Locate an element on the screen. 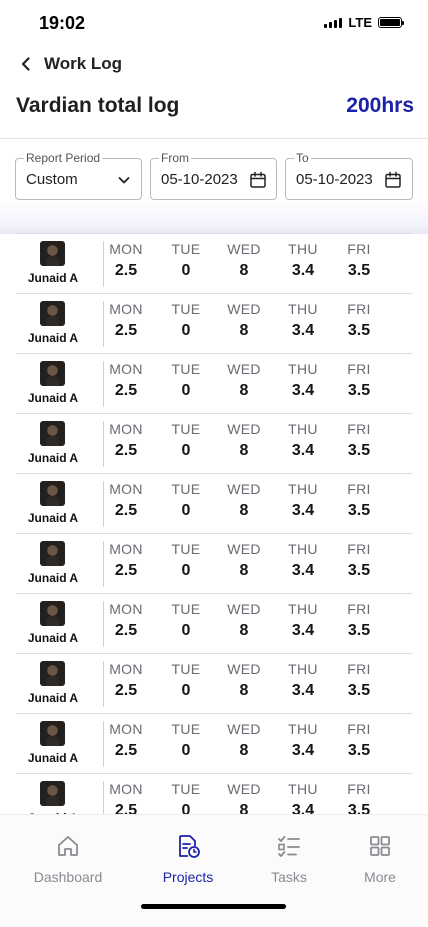  report-period-select: Report Period Custom is located at coordinates (78, 175).